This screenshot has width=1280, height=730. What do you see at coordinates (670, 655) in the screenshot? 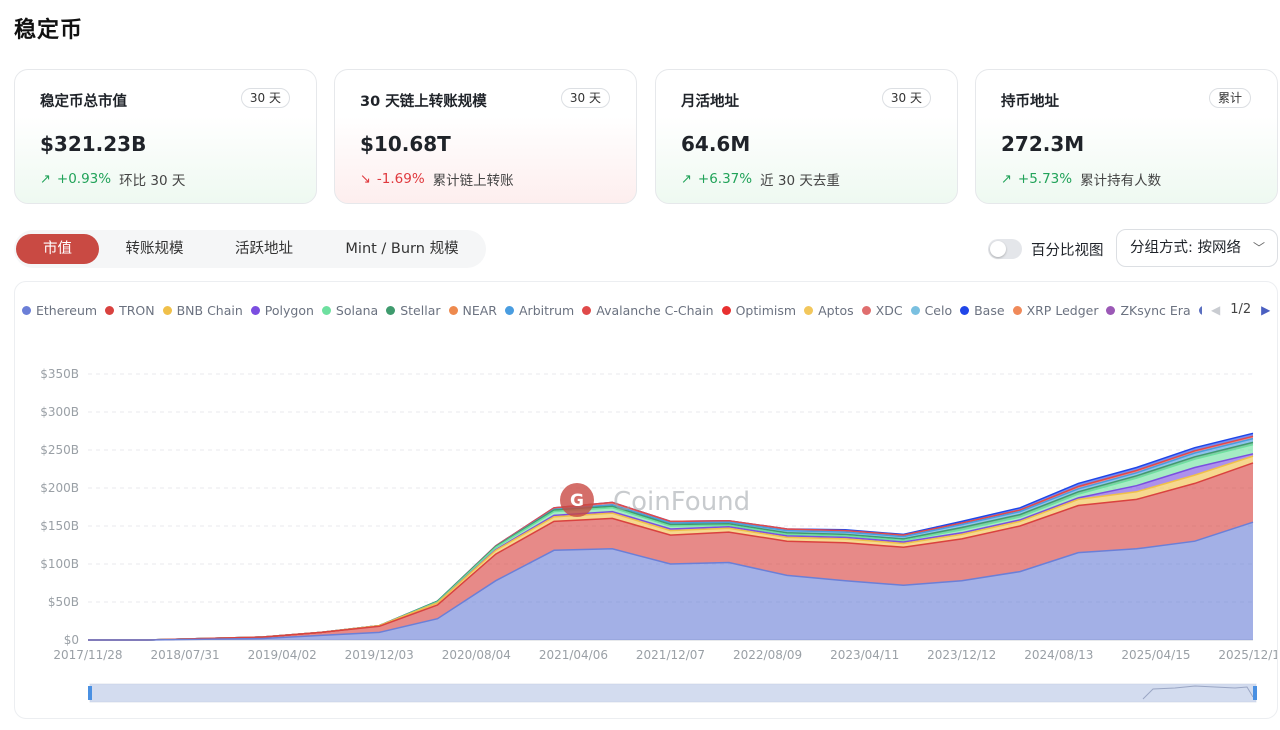
I see `x-tick-label: 2021/12/07` at bounding box center [670, 655].